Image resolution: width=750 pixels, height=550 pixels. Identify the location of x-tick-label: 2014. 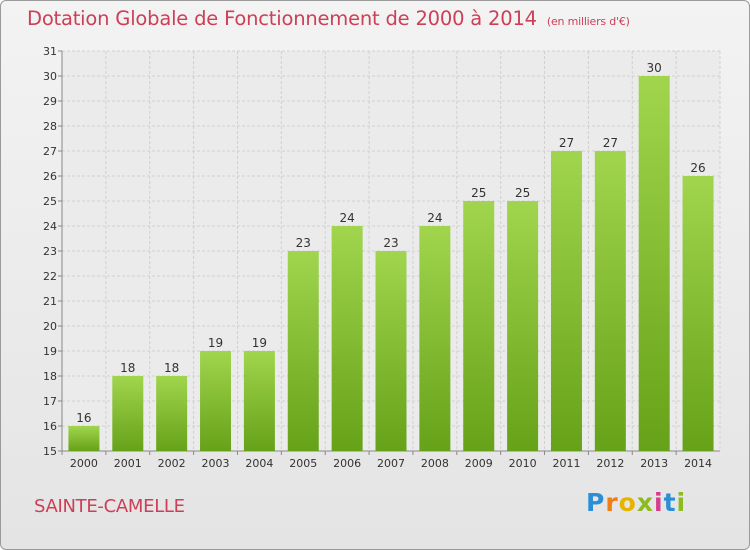
(698, 463).